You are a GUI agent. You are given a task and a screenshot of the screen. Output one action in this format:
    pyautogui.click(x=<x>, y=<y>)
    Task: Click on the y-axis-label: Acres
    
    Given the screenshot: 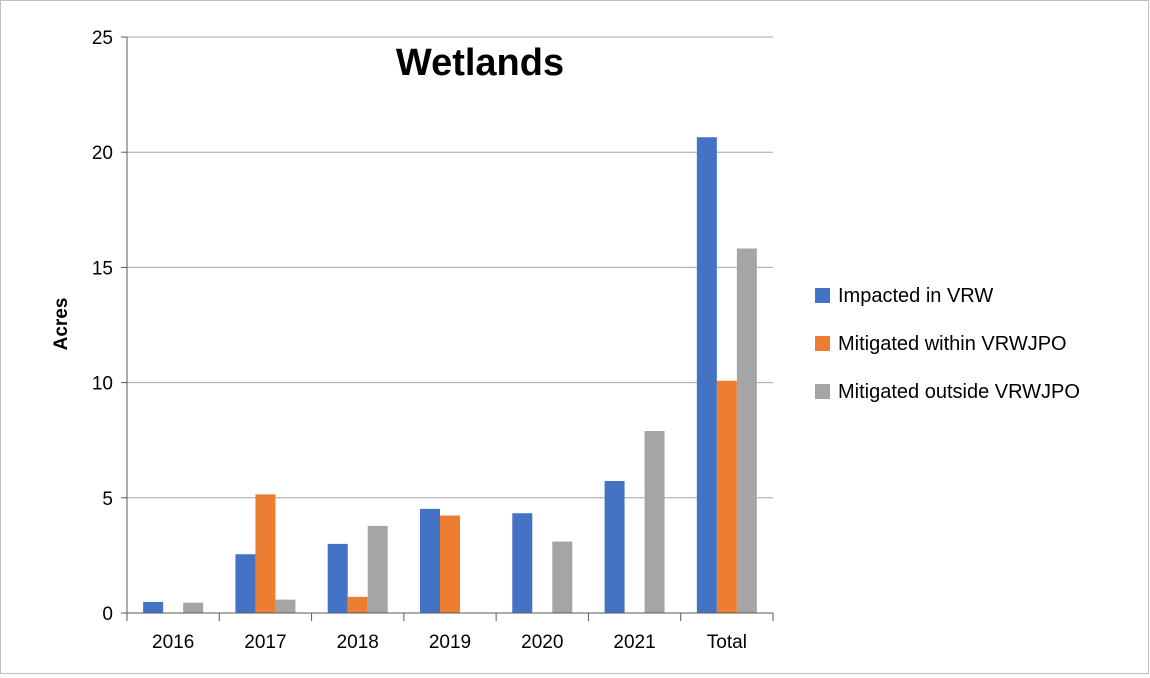 What is the action you would take?
    pyautogui.click(x=61, y=324)
    